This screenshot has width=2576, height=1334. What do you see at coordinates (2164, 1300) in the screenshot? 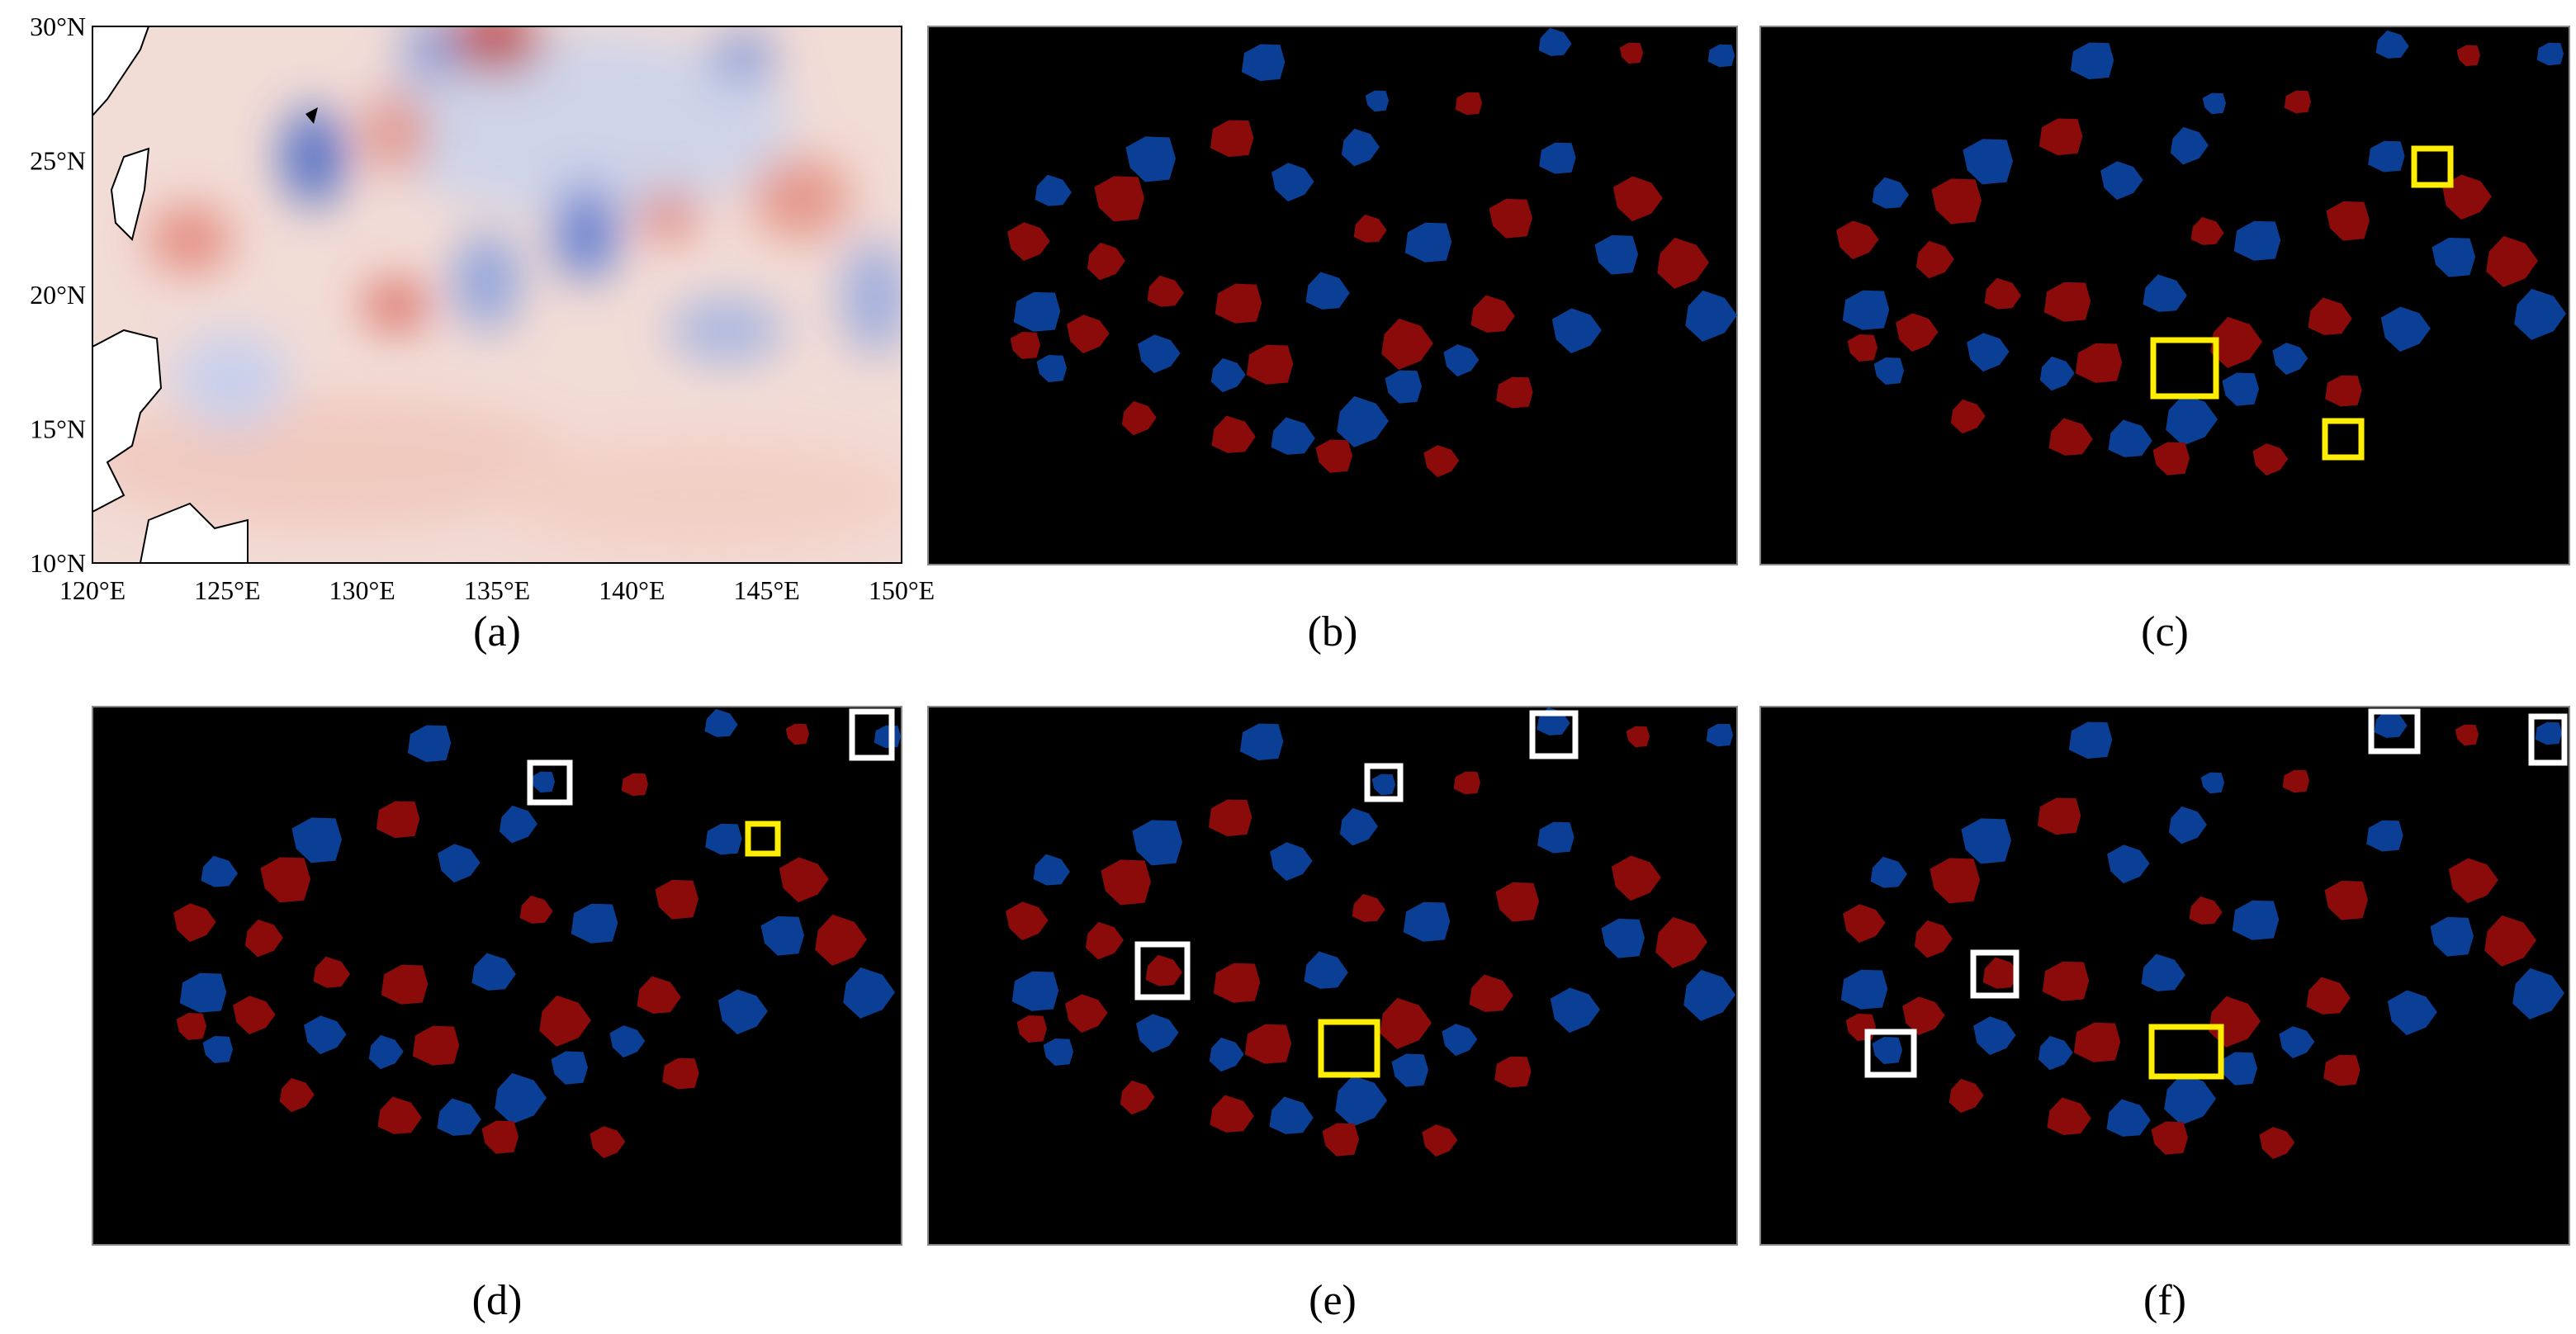
I see `panel-label: (f)` at bounding box center [2164, 1300].